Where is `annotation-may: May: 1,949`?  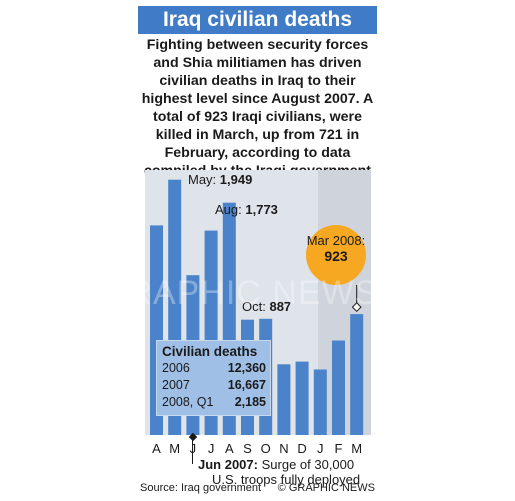
annotation-may: May: 1,949 is located at coordinates (220, 179).